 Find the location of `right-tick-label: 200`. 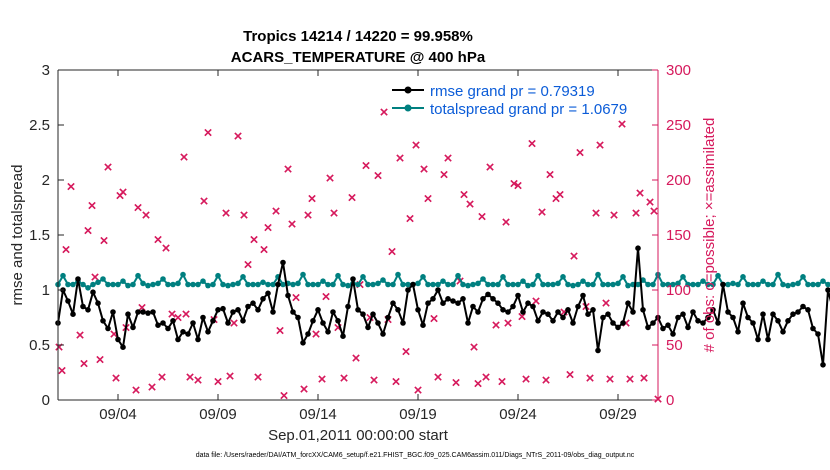

right-tick-label: 200 is located at coordinates (678, 180).